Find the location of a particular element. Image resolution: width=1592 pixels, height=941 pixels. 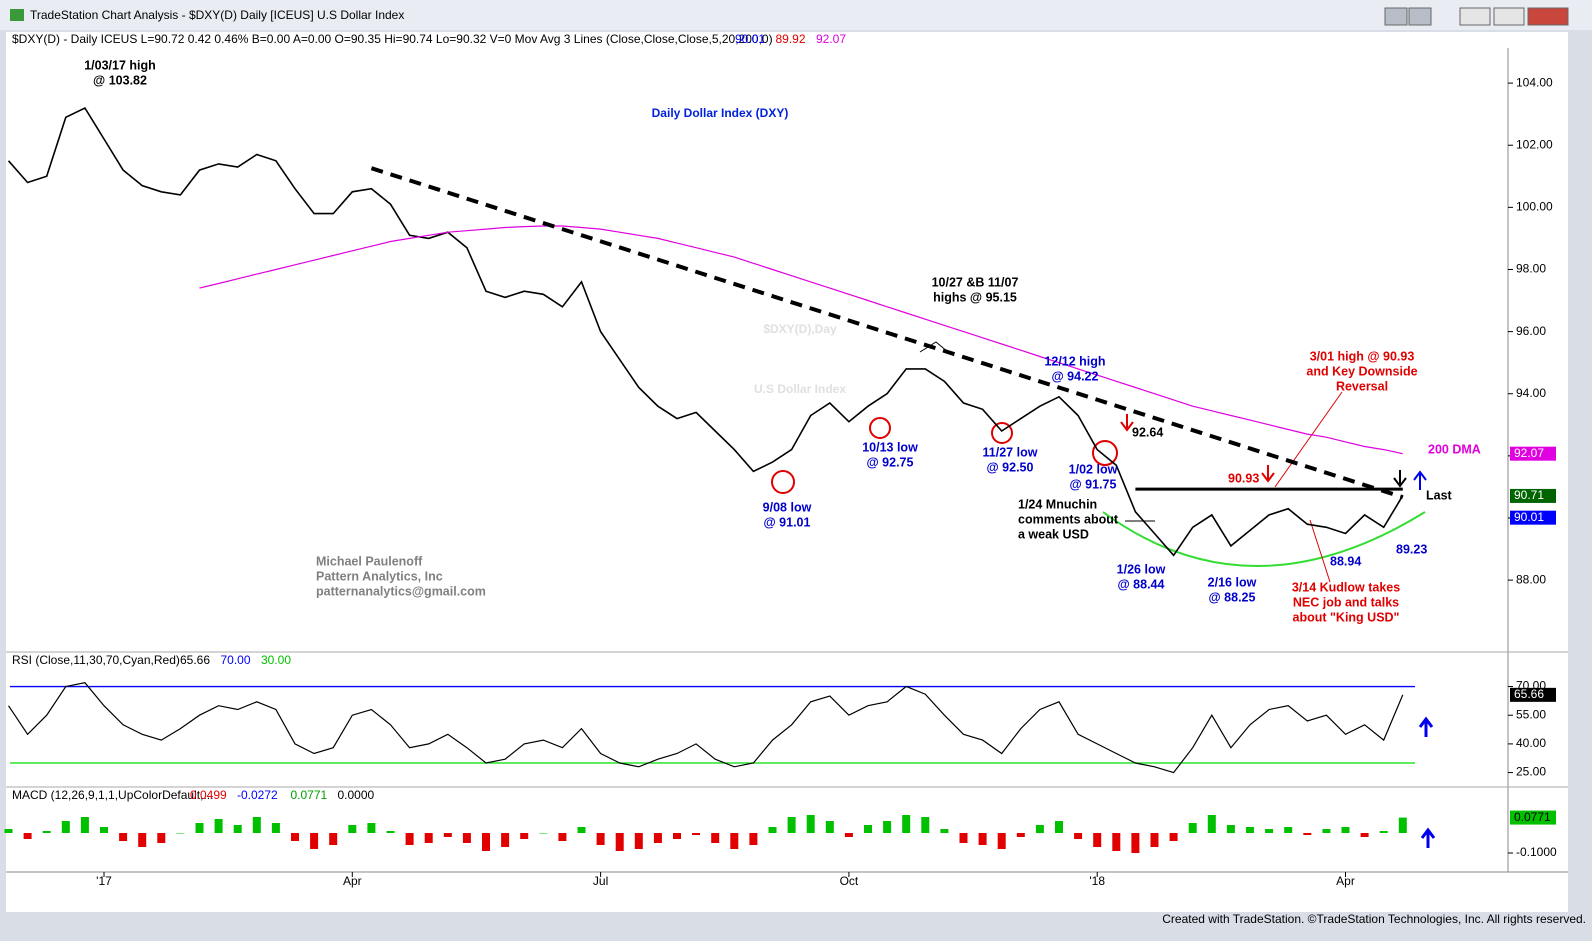

high-marker is located at coordinates (934, 347).